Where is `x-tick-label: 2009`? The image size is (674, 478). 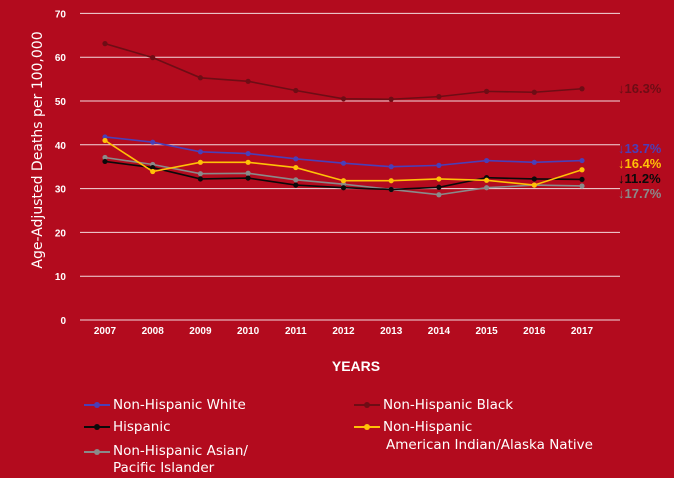 x-tick-label: 2009 is located at coordinates (200, 331).